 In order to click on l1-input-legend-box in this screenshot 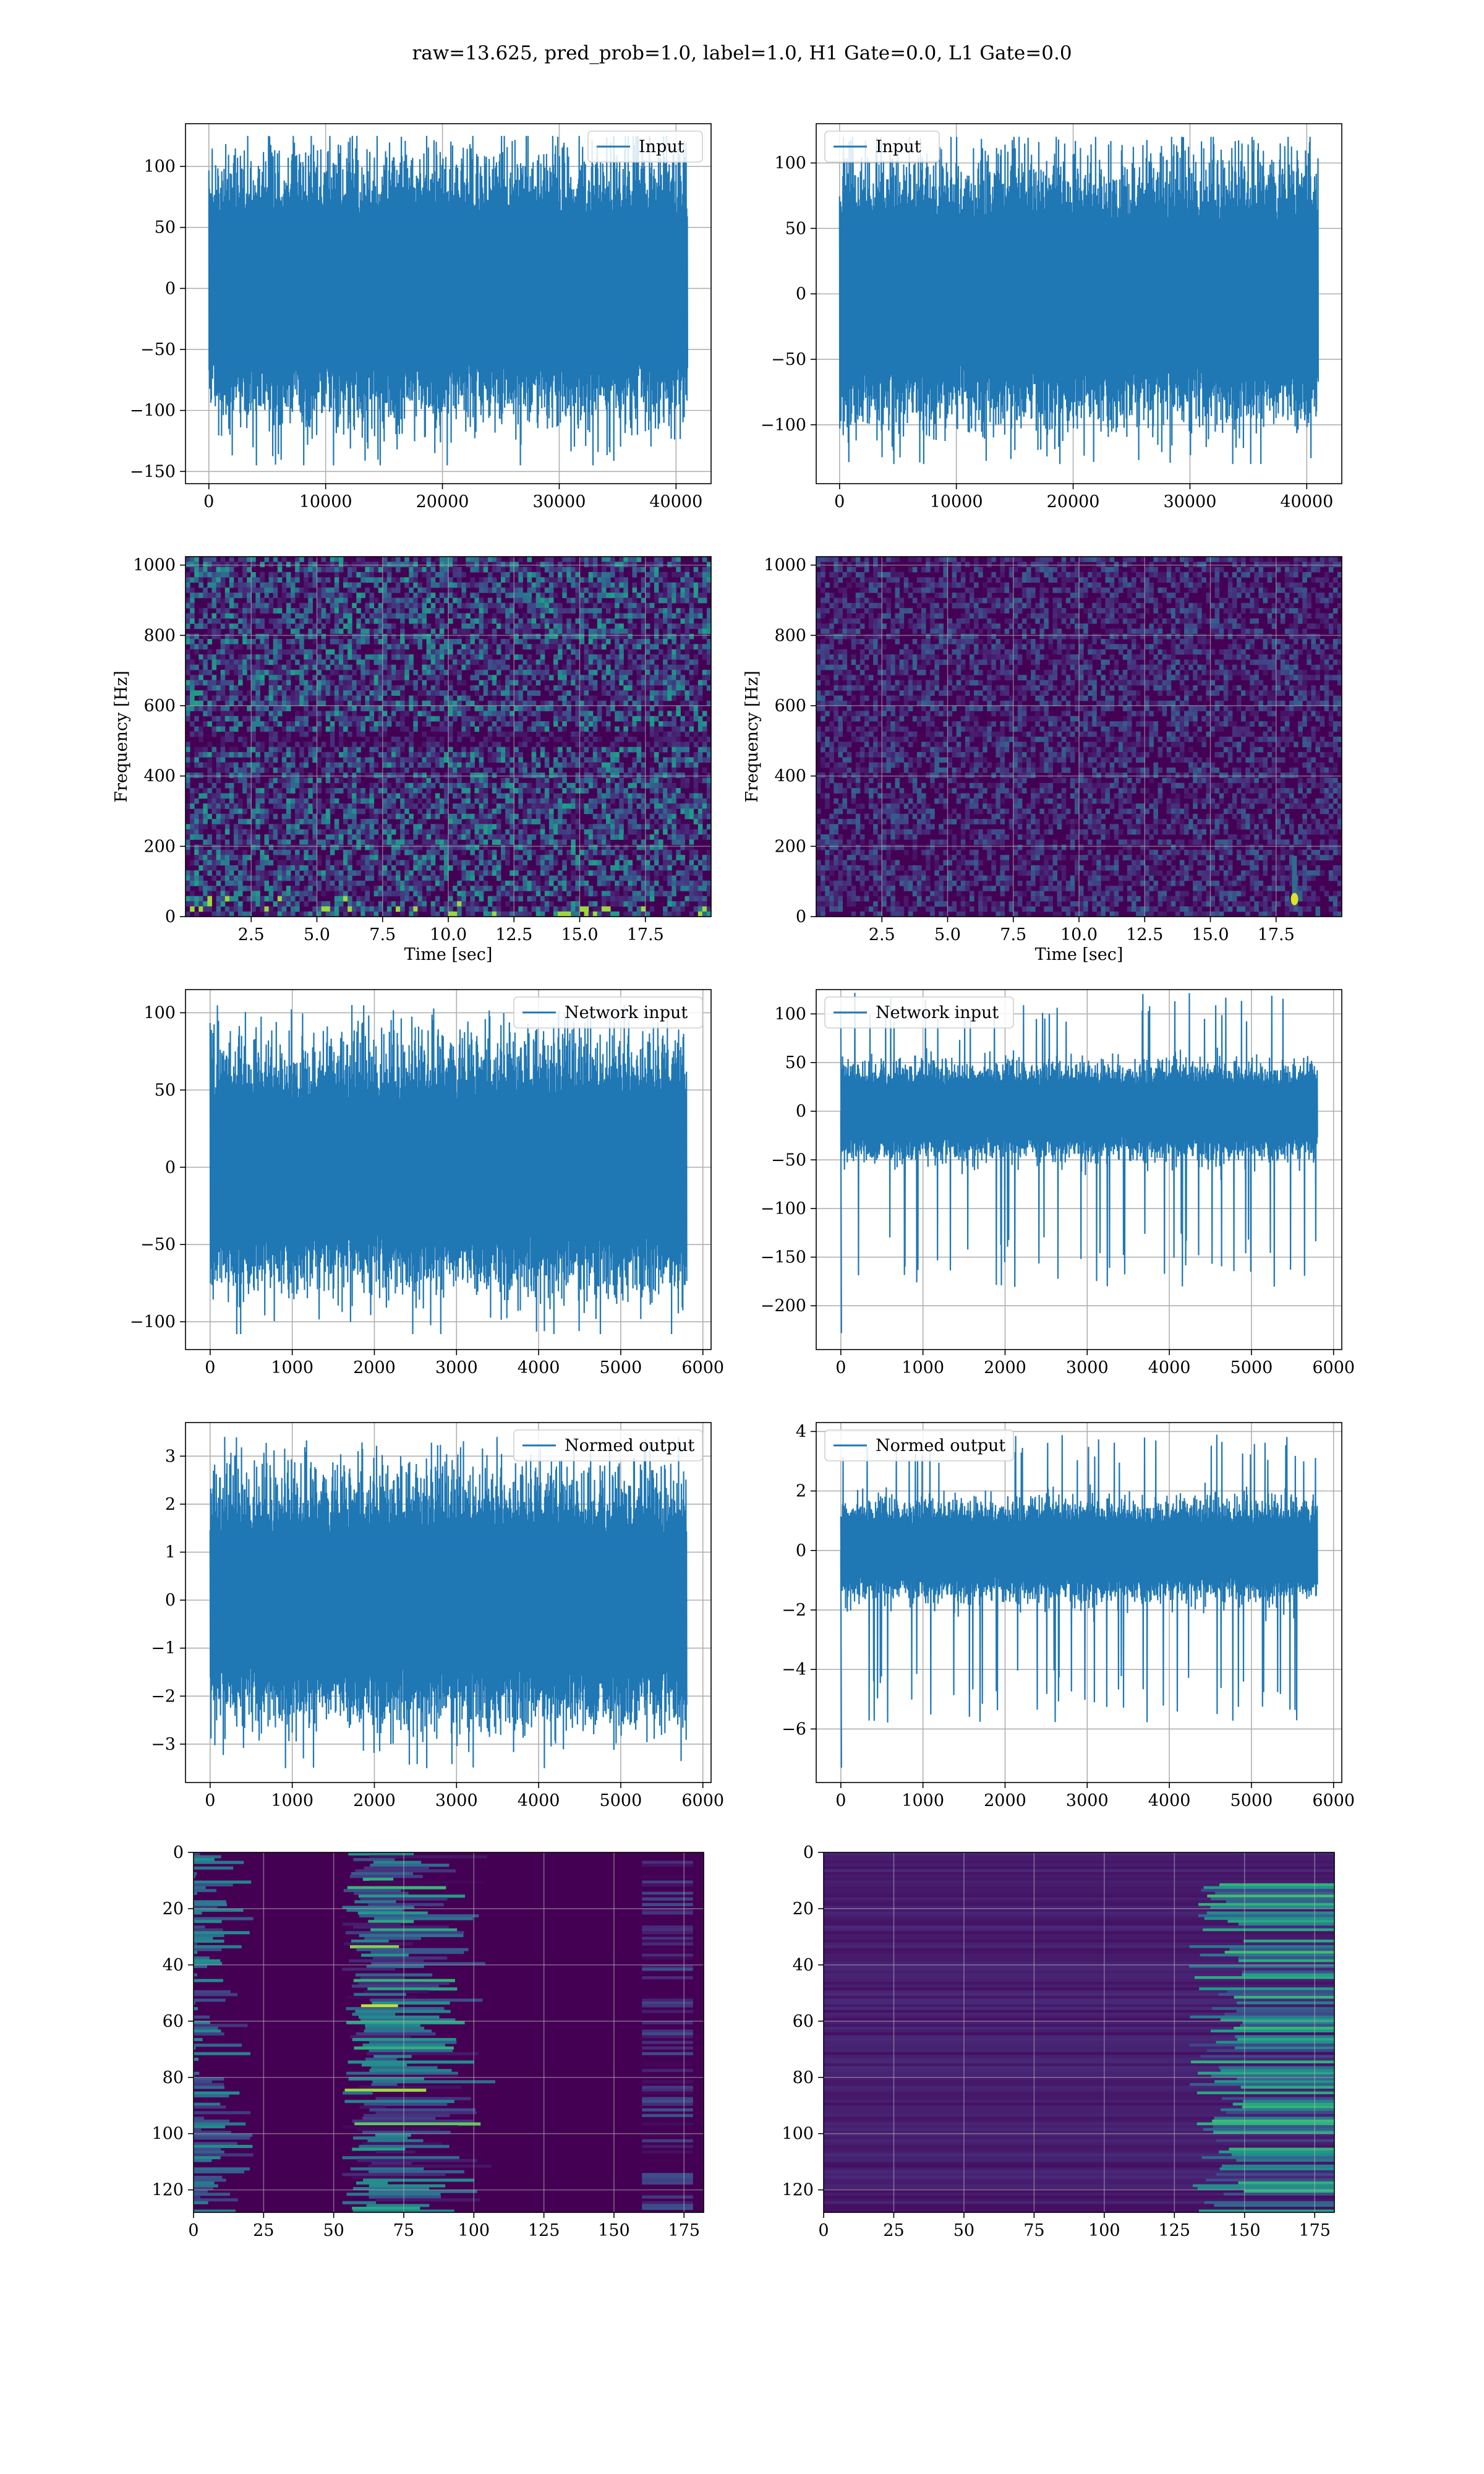, I will do `click(882, 147)`.